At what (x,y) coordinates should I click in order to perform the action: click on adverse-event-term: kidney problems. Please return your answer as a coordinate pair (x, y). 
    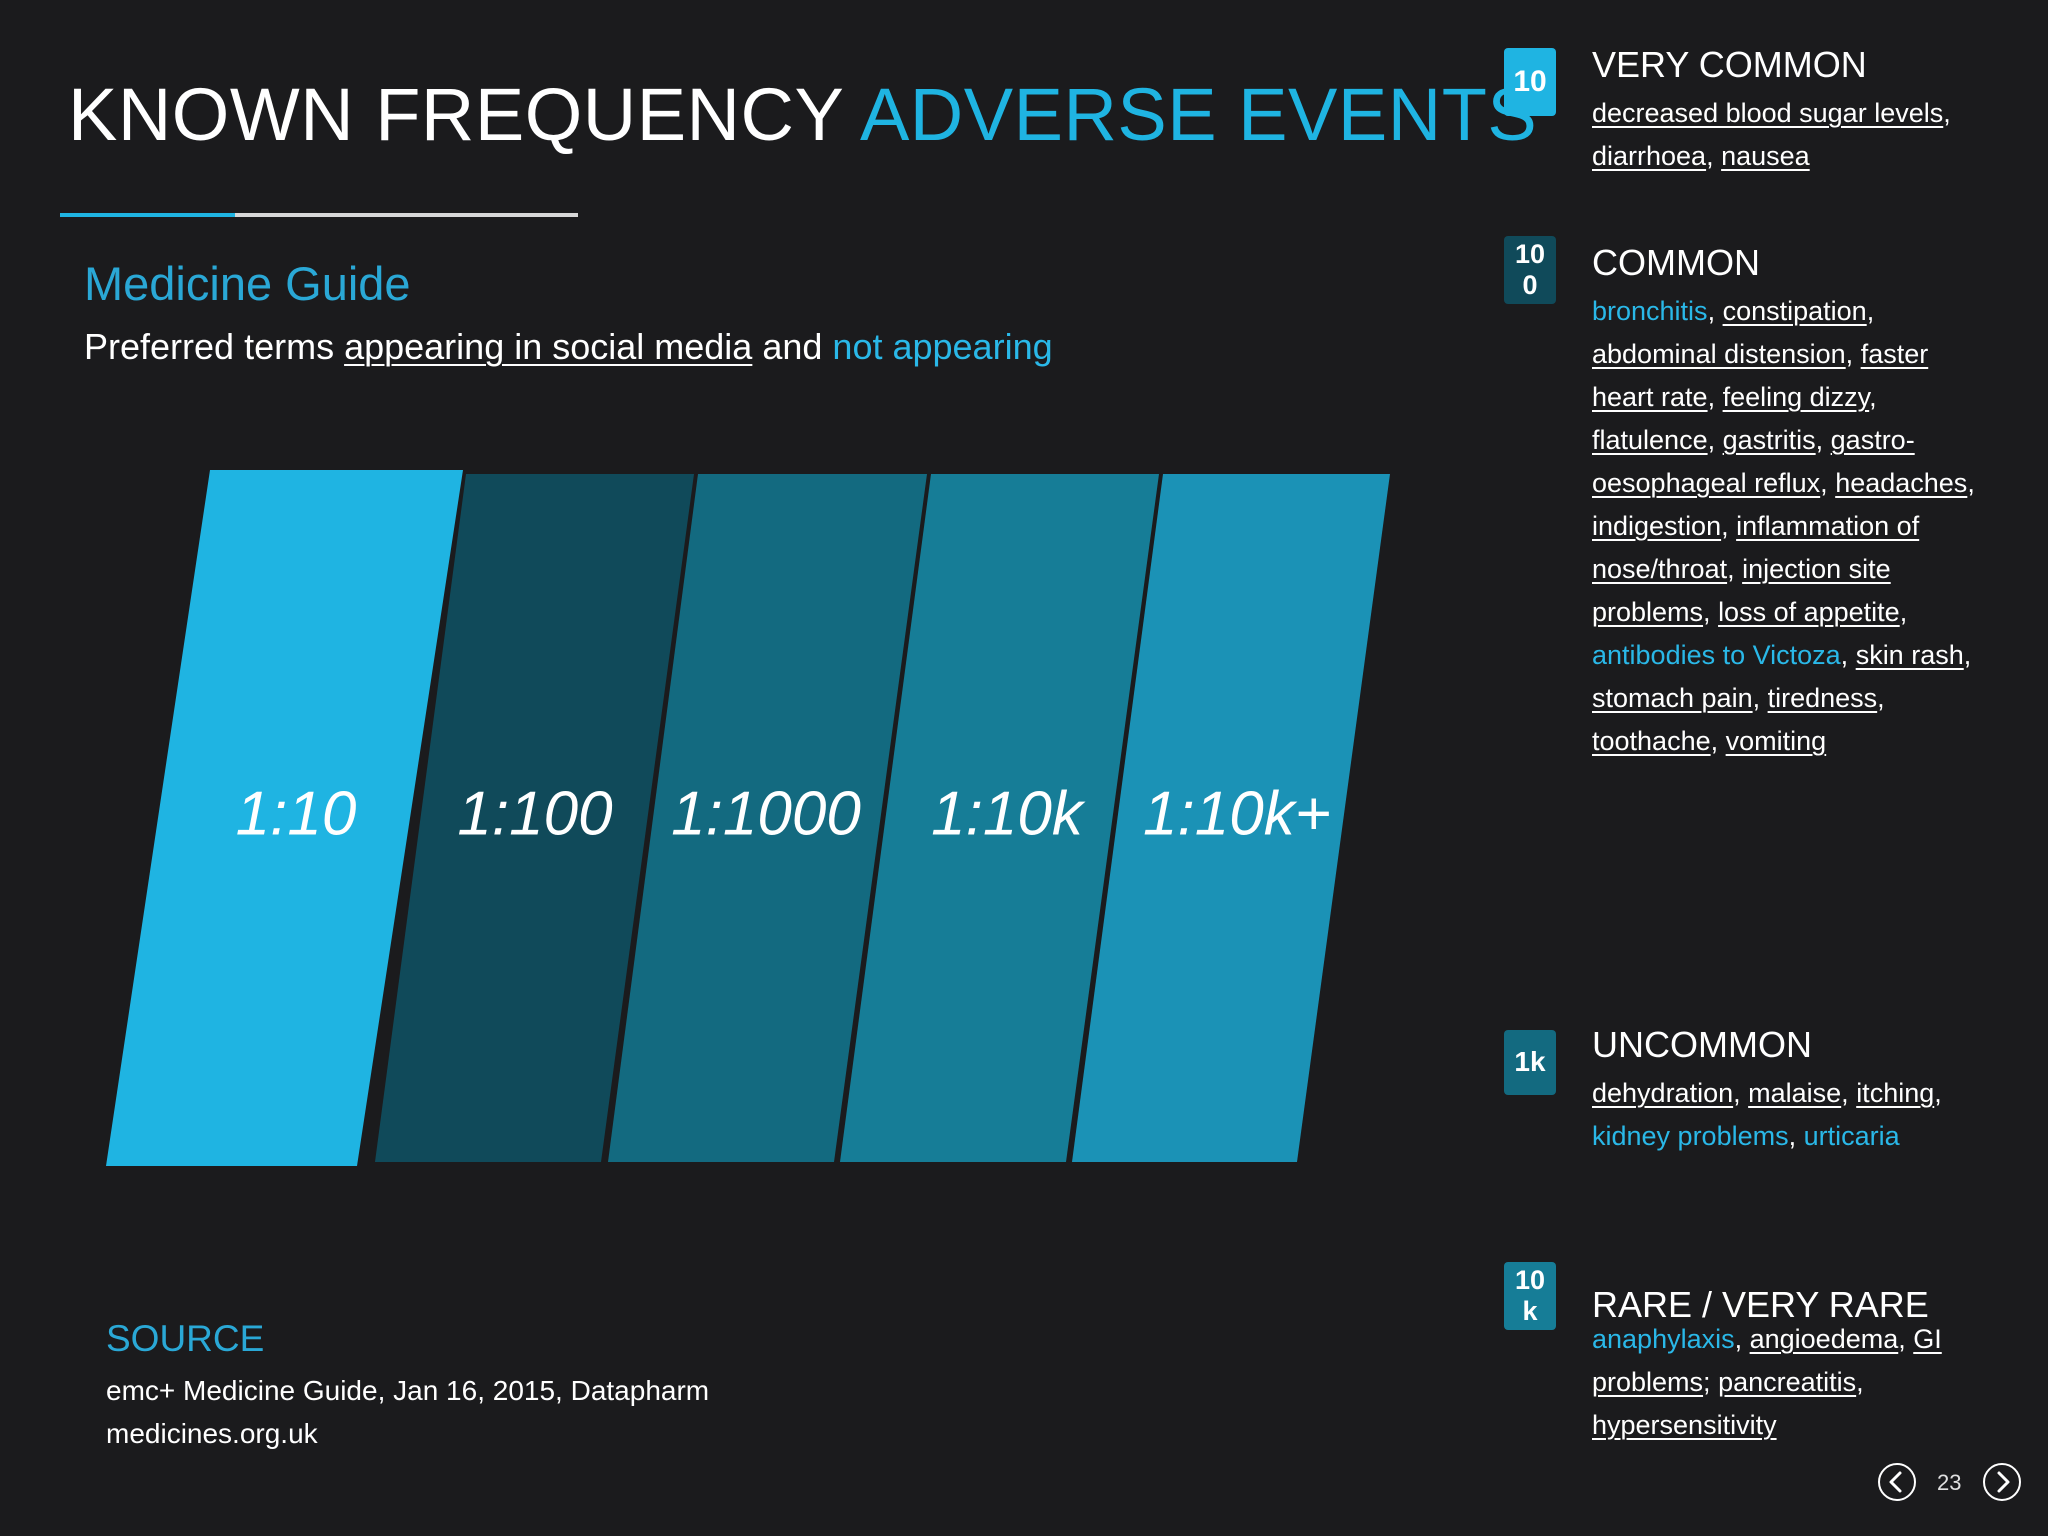
    Looking at the image, I should click on (1690, 1136).